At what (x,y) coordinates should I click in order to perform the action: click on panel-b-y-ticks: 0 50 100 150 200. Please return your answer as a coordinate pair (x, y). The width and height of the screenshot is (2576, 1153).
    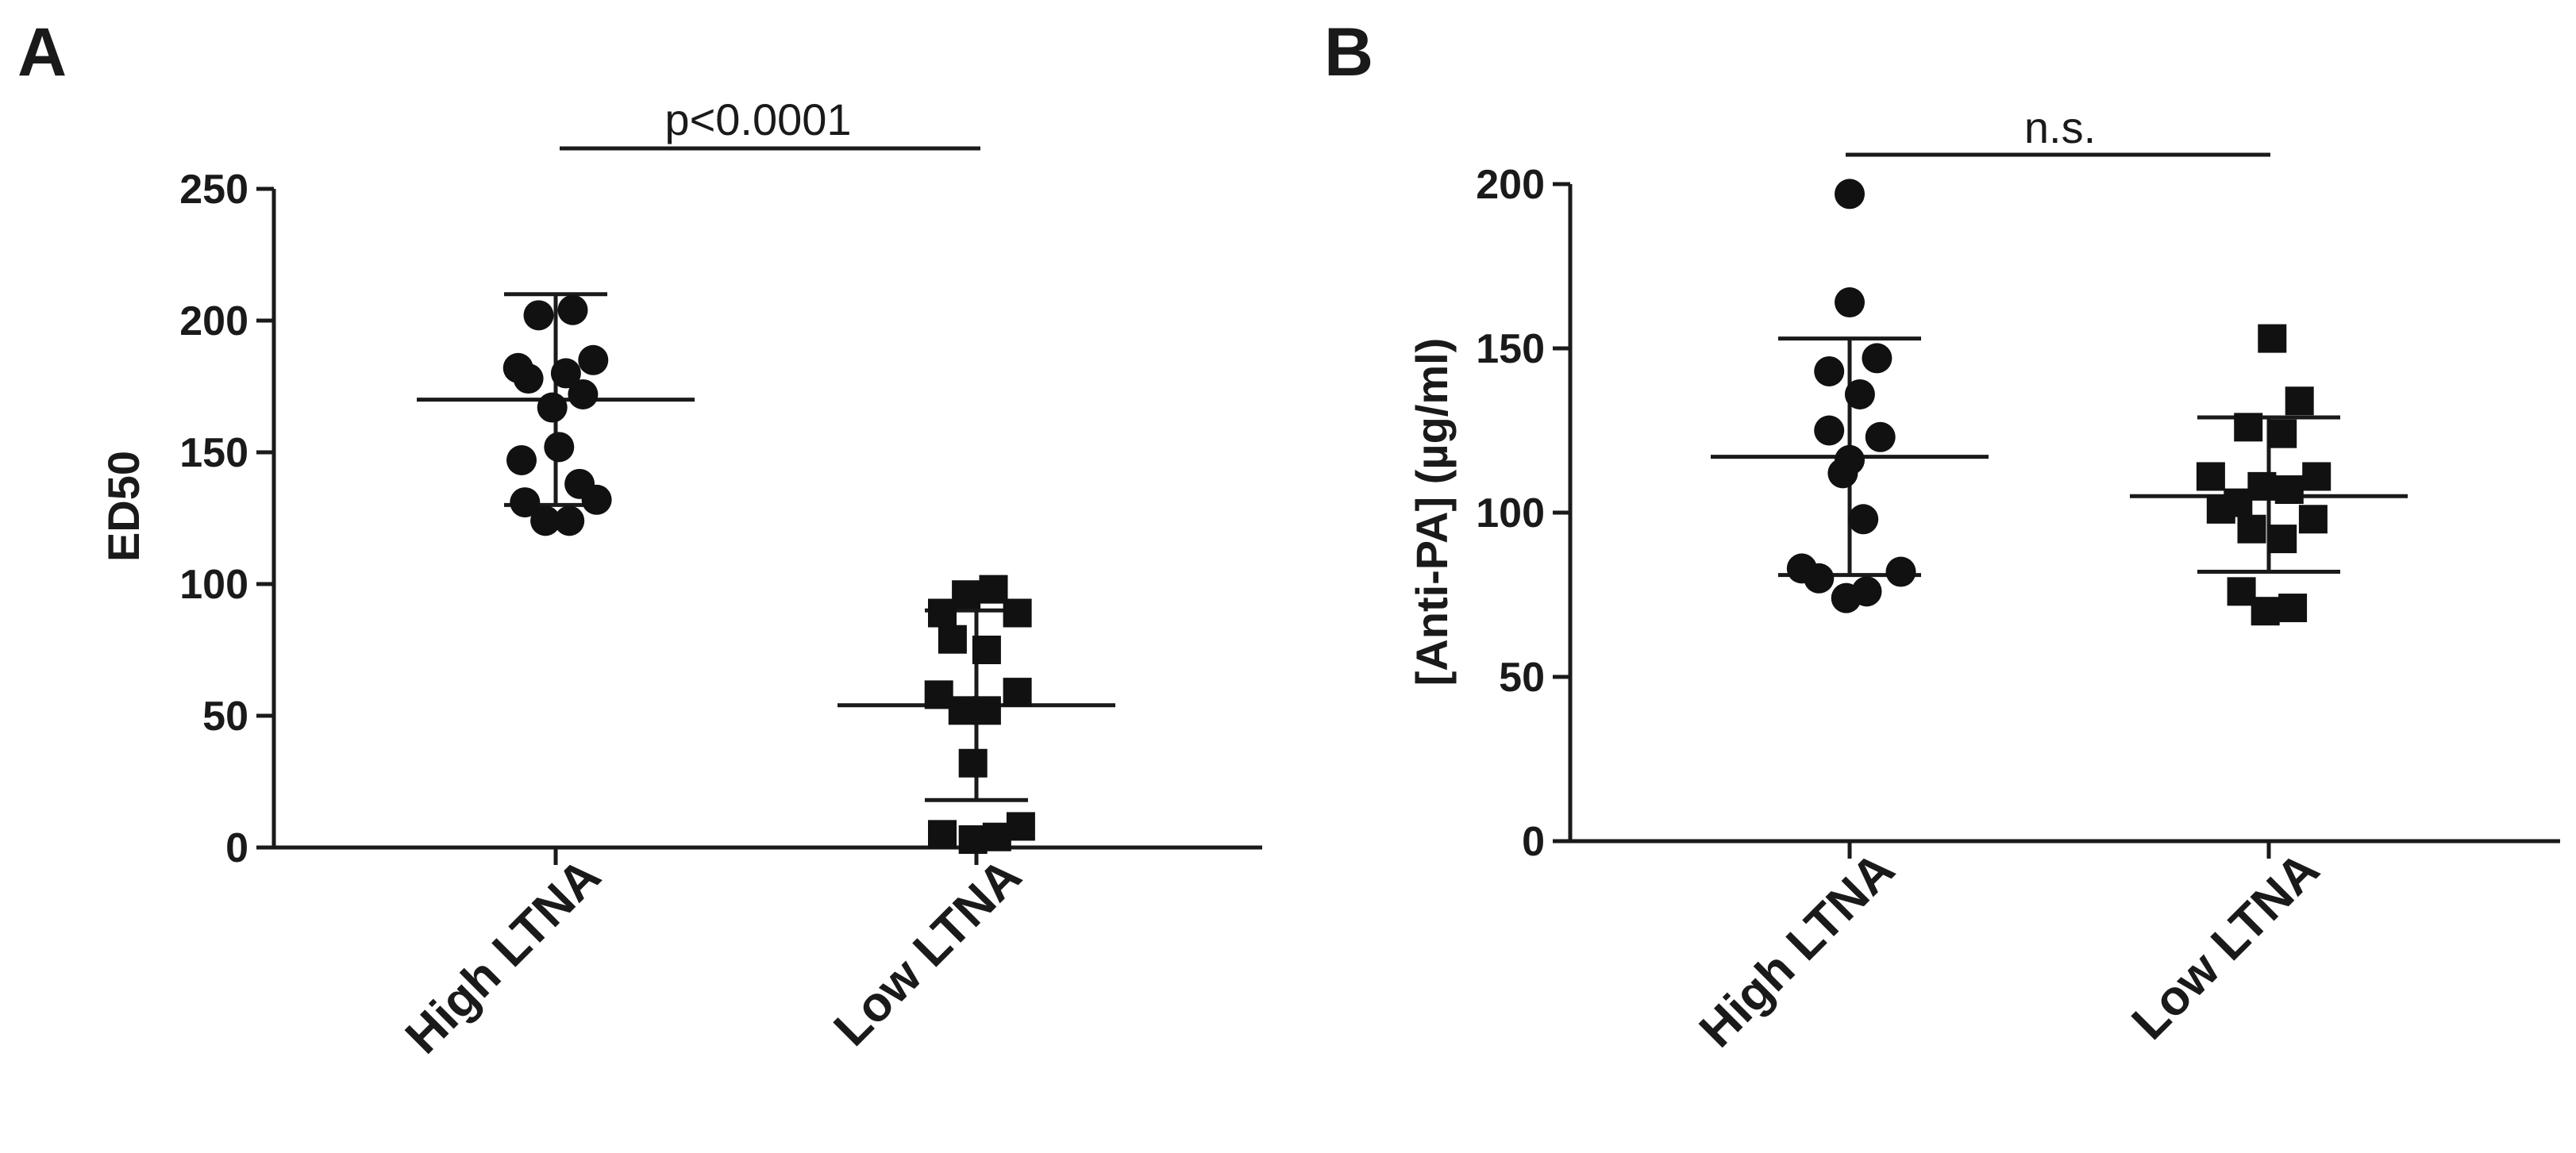
    Looking at the image, I should click on (1523, 513).